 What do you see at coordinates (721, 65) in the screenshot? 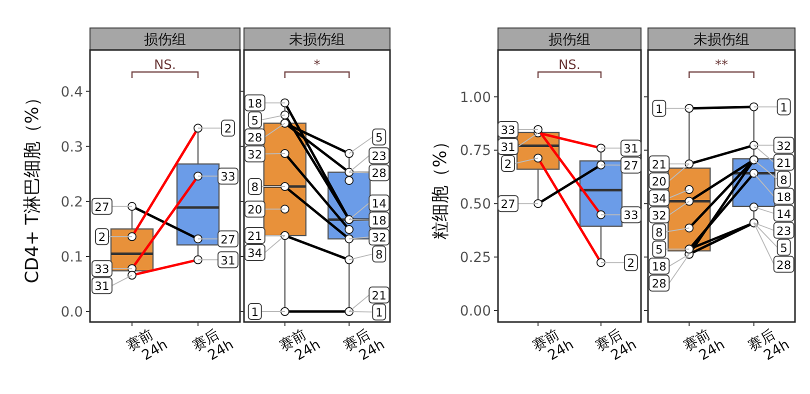
I see `annotation: **` at bounding box center [721, 65].